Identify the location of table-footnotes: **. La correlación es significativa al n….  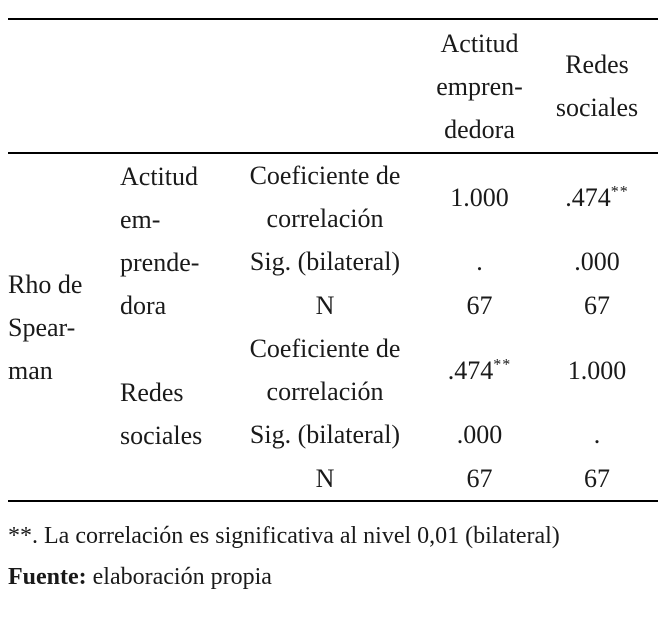
(330, 557).